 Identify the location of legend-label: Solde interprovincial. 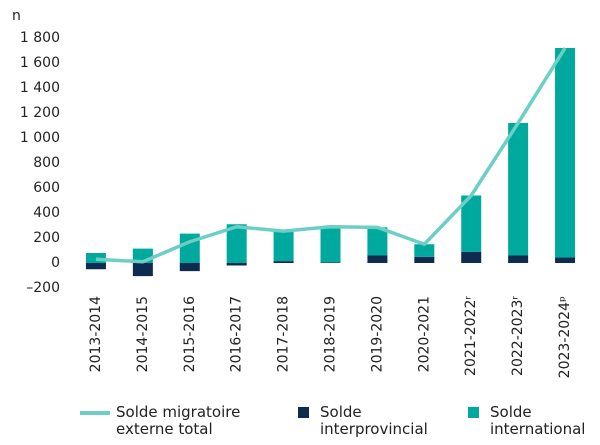
(374, 420).